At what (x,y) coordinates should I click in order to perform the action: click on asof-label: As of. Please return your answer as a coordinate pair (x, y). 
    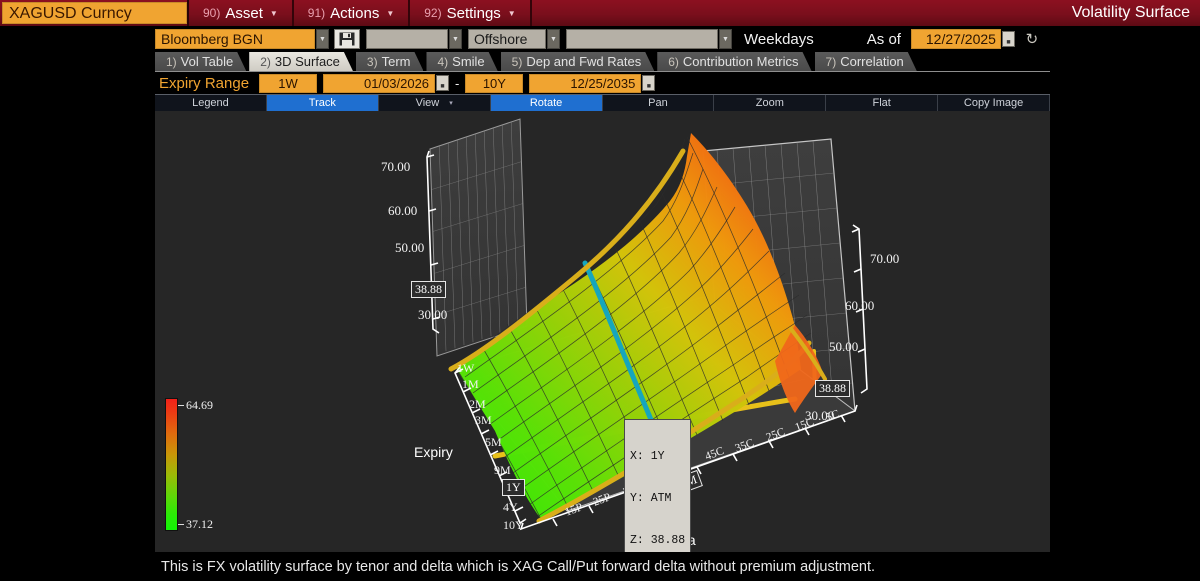
    Looking at the image, I should click on (883, 39).